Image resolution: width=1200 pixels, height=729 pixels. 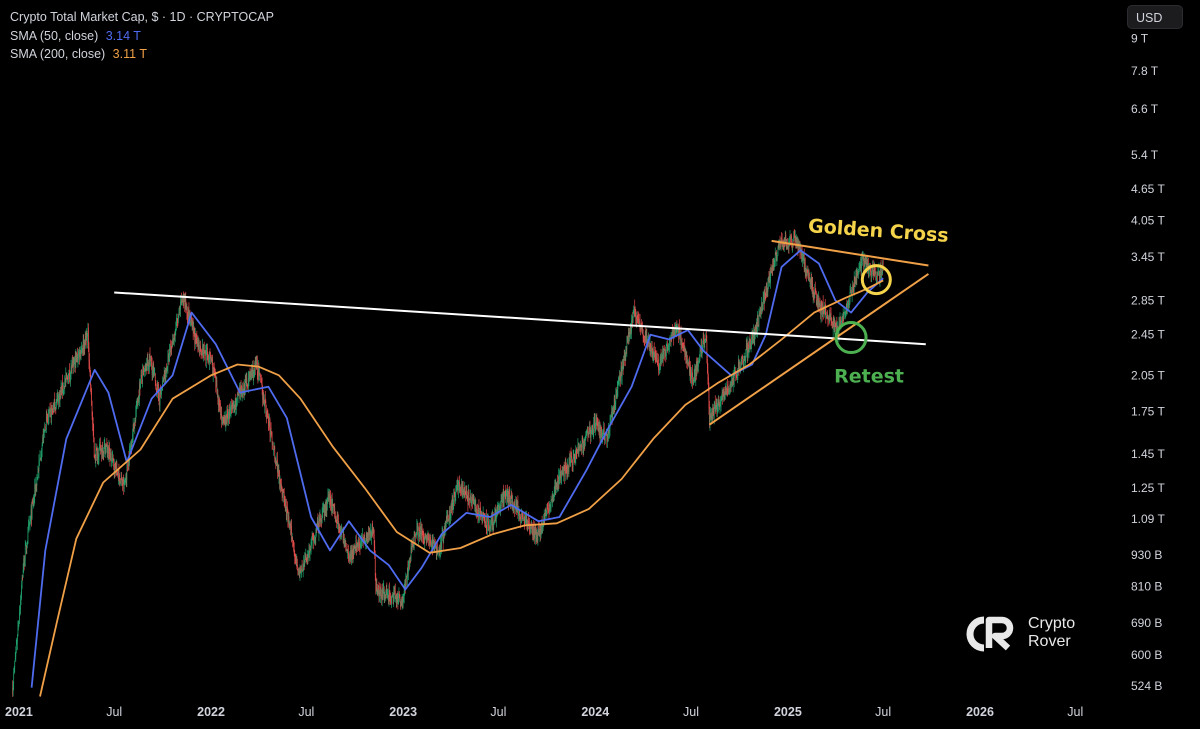 What do you see at coordinates (1155, 17) in the screenshot?
I see `currency-selector-button: USD` at bounding box center [1155, 17].